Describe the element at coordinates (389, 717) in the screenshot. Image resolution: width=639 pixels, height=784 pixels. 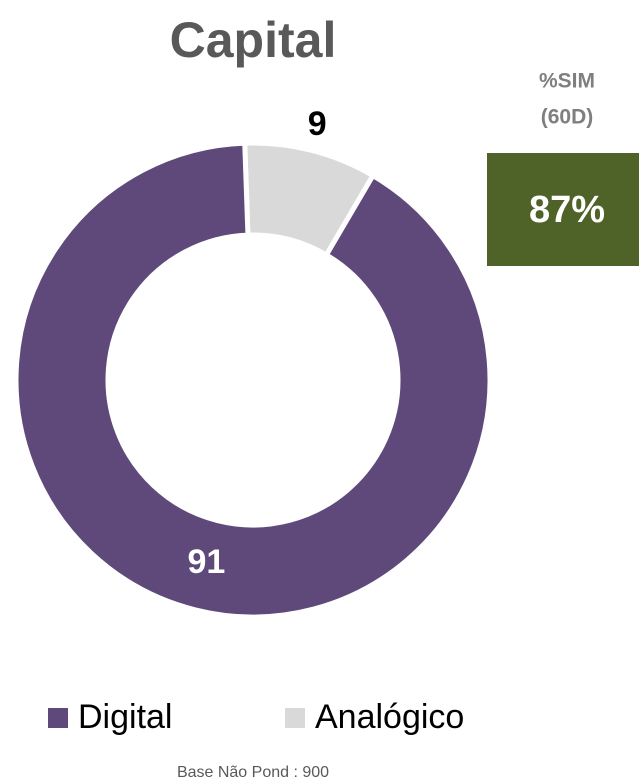
I see `legend-label: Analógico` at that location.